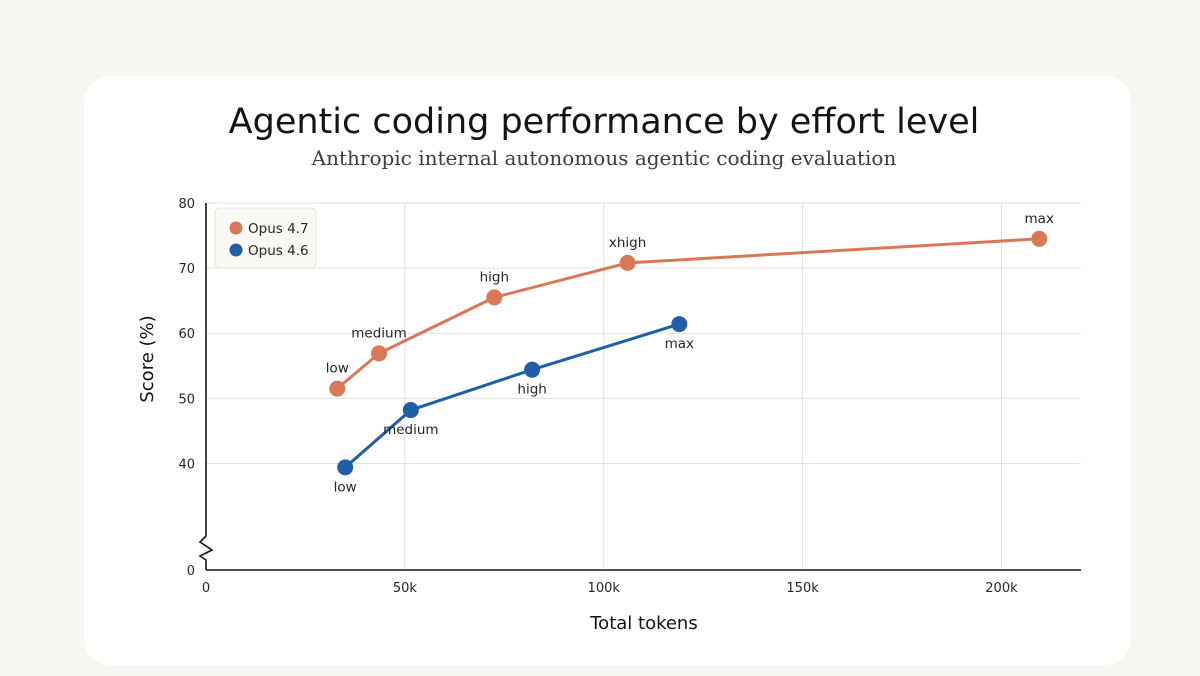  Describe the element at coordinates (278, 251) in the screenshot. I see `legend-label: Opus 4.6` at that location.